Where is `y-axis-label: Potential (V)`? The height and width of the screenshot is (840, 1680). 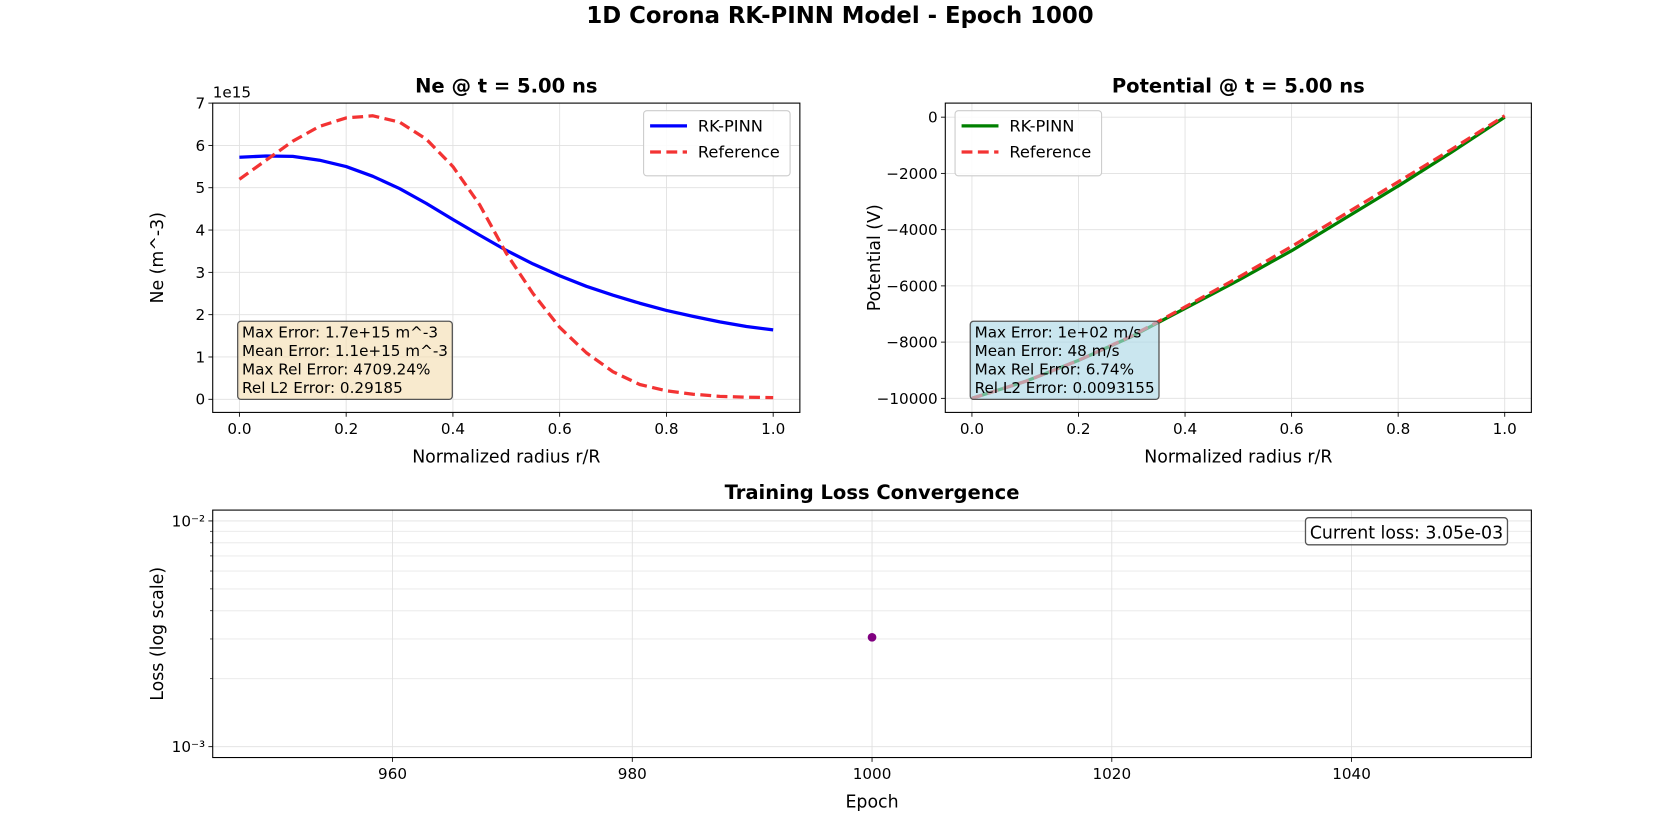 y-axis-label: Potential (V) is located at coordinates (875, 257).